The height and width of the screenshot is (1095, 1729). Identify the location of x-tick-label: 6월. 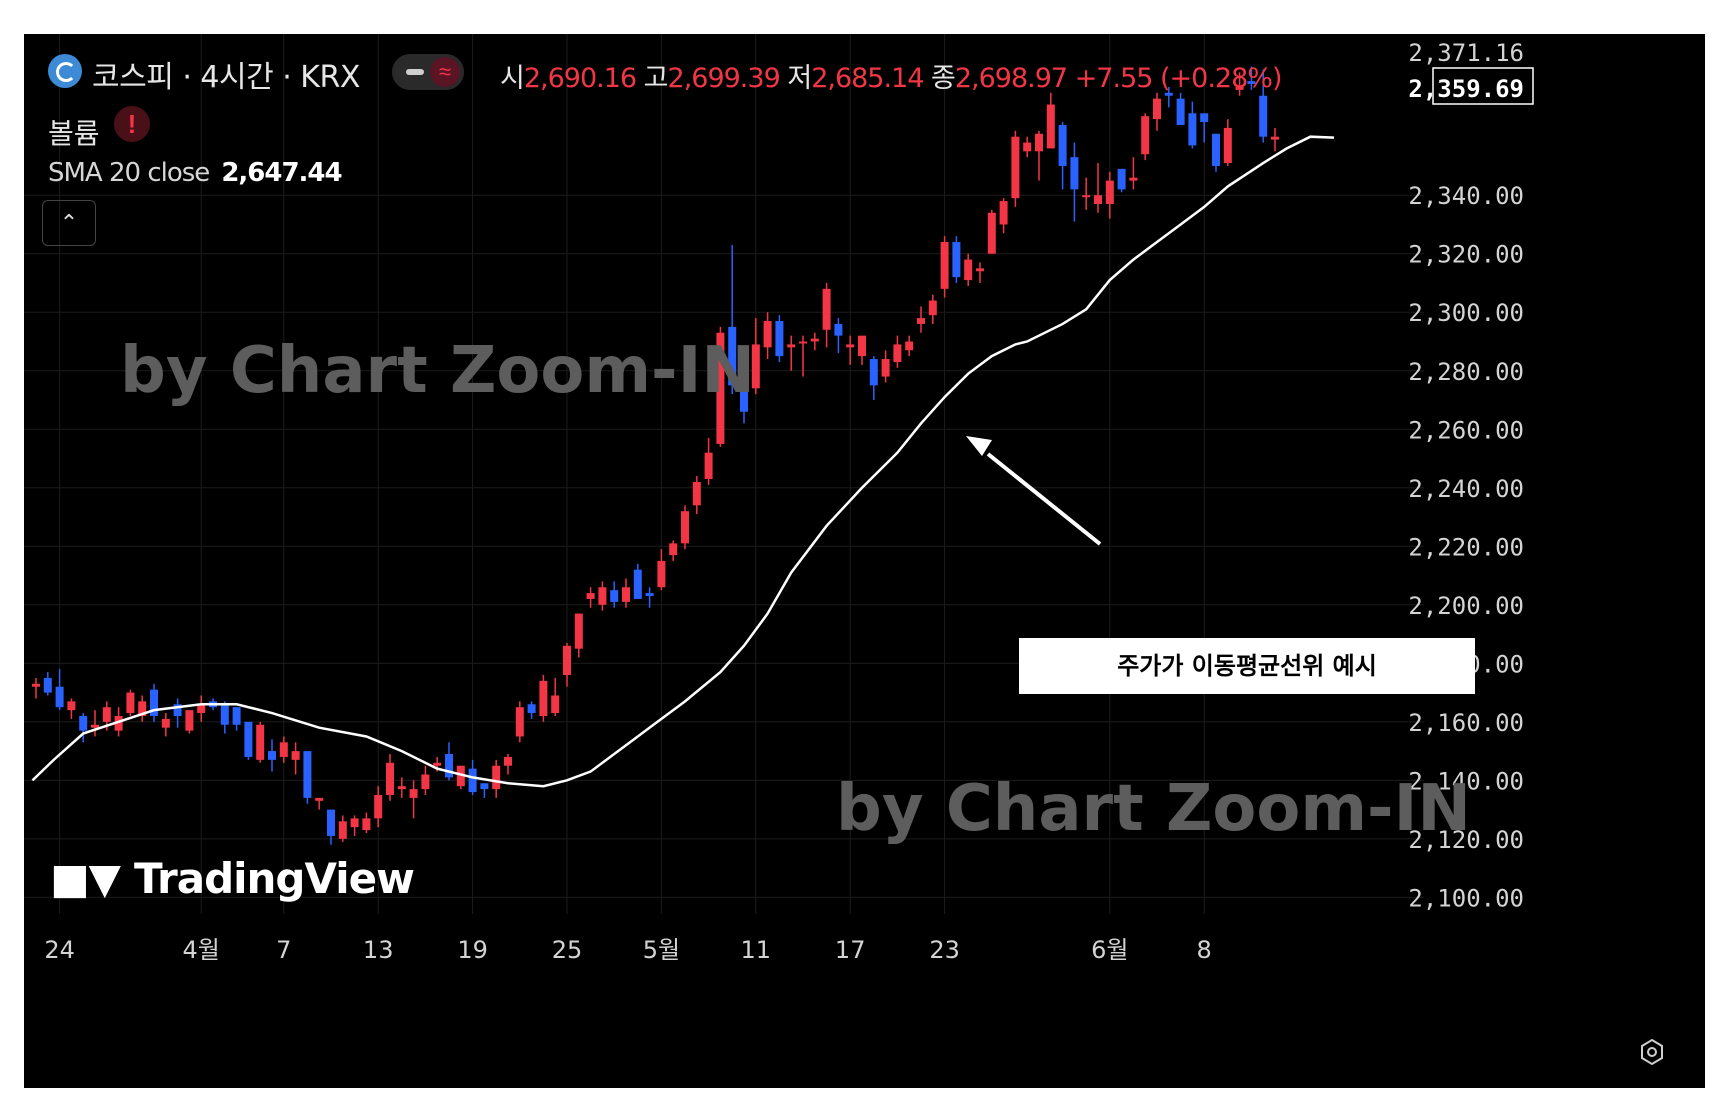
(1109, 950).